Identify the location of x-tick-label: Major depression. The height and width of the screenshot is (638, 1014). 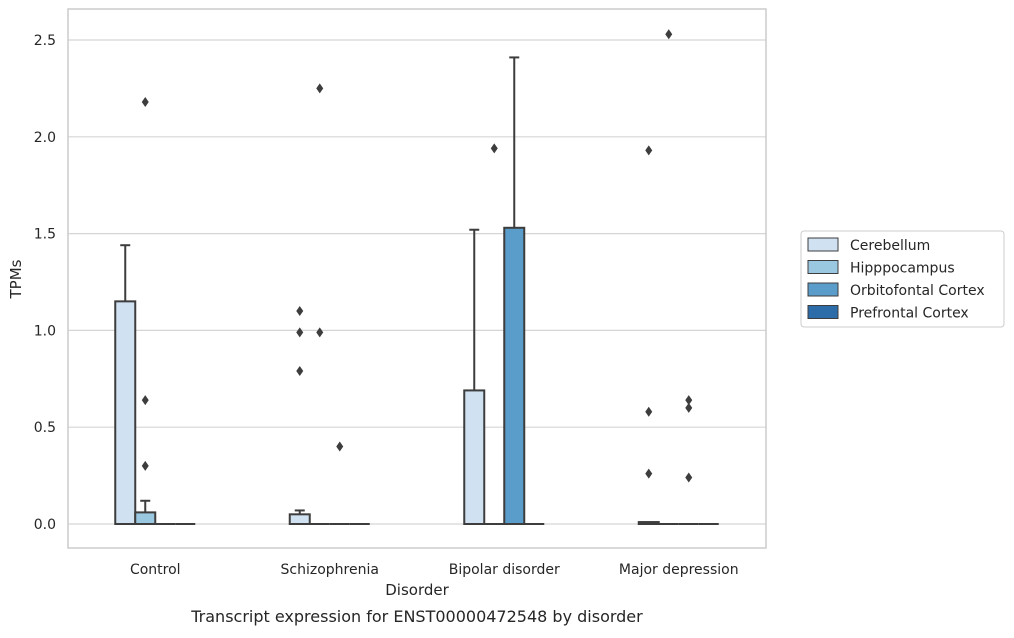
(679, 570).